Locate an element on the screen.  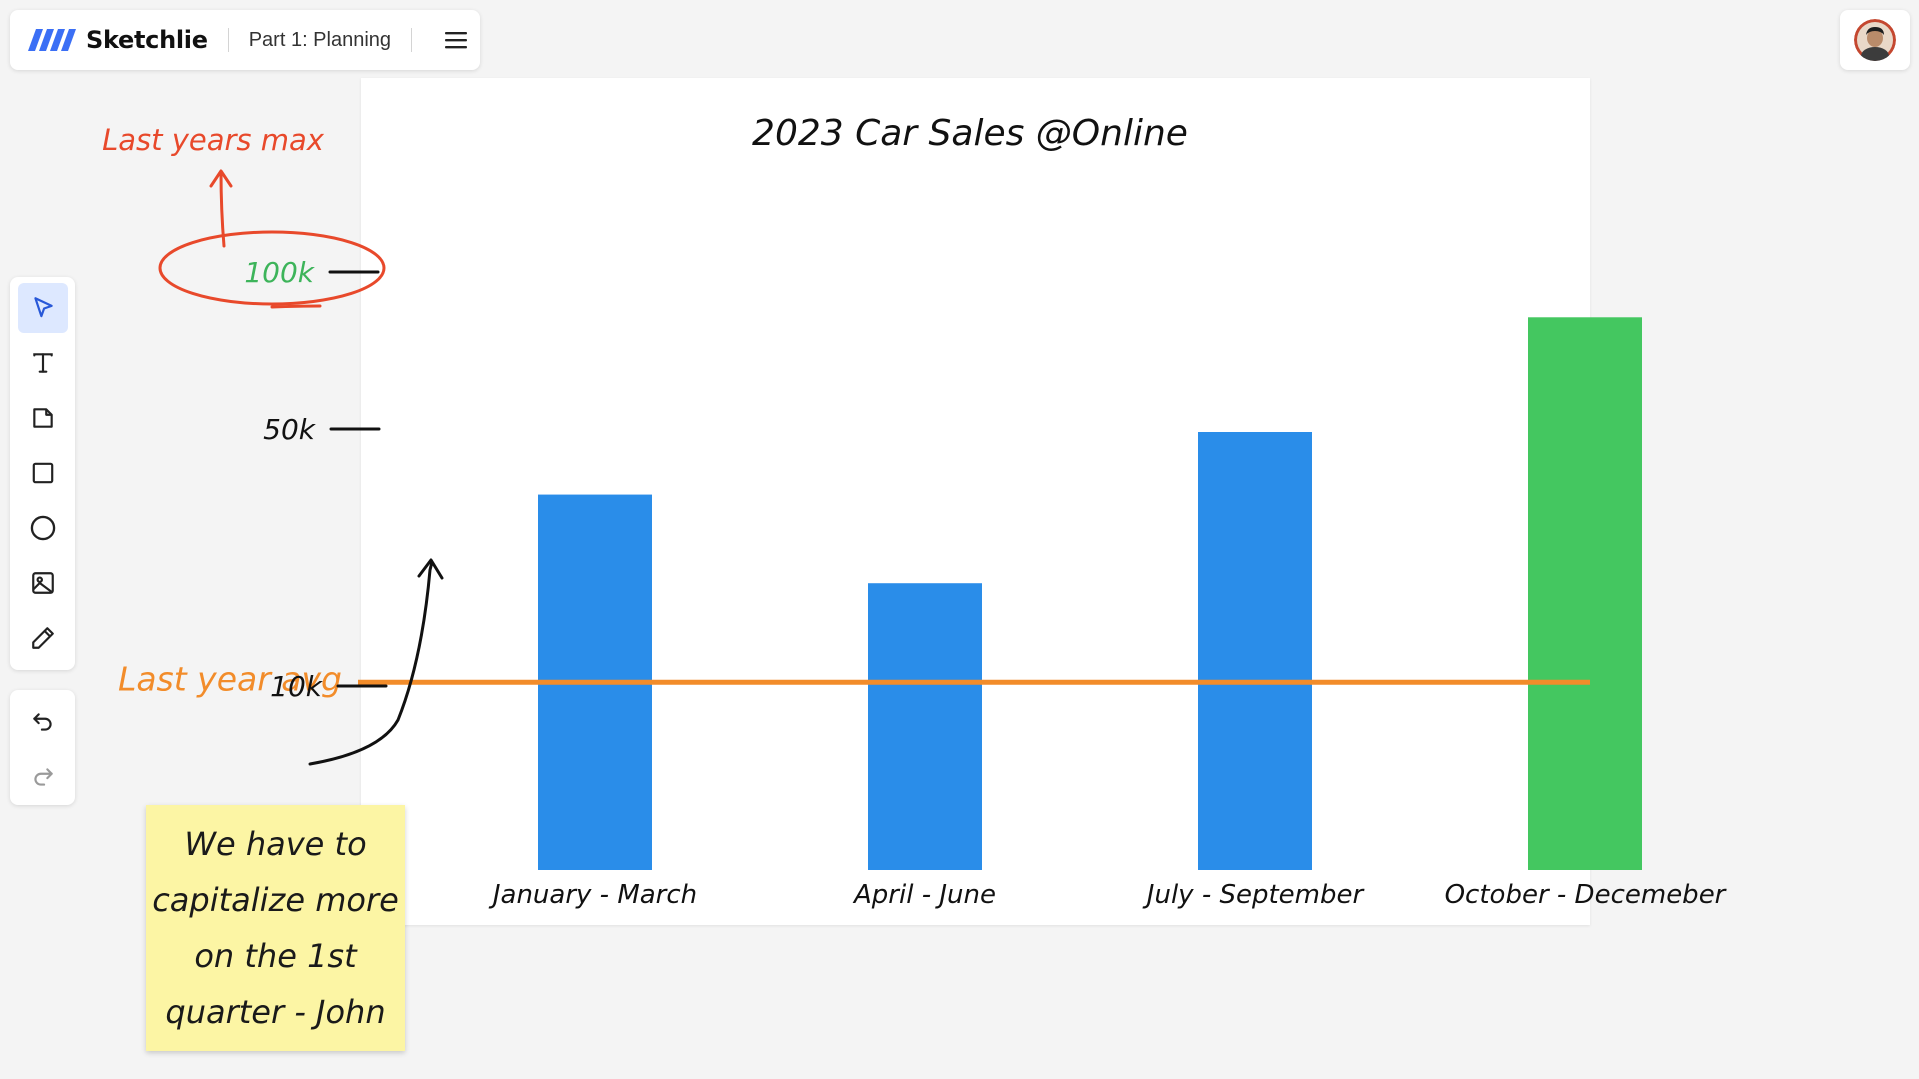
avatar is located at coordinates (1875, 40).